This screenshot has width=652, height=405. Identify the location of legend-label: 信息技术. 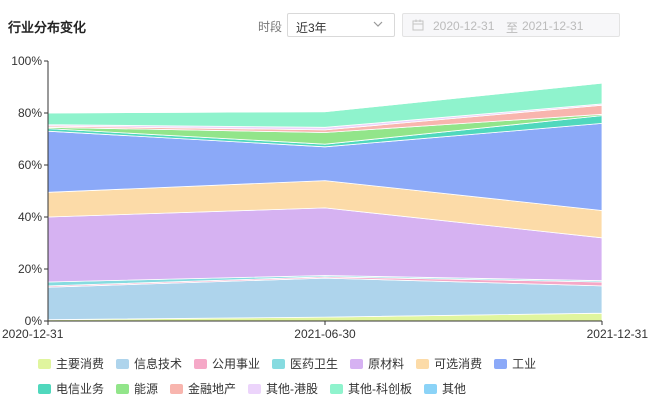
(158, 364).